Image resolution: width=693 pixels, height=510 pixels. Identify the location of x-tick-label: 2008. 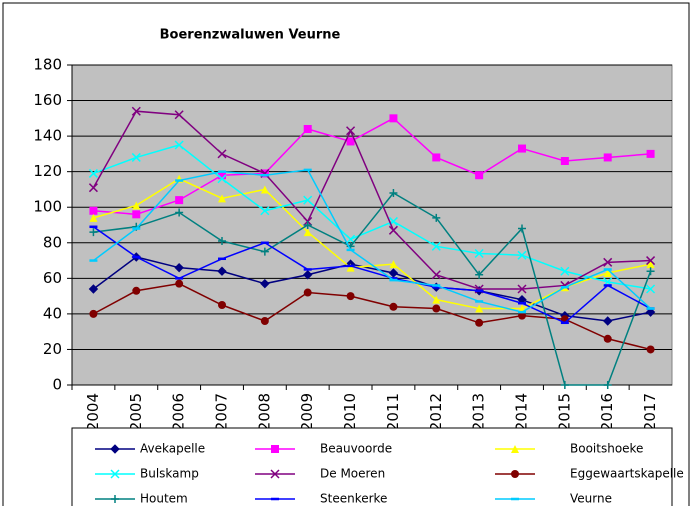
(264, 412).